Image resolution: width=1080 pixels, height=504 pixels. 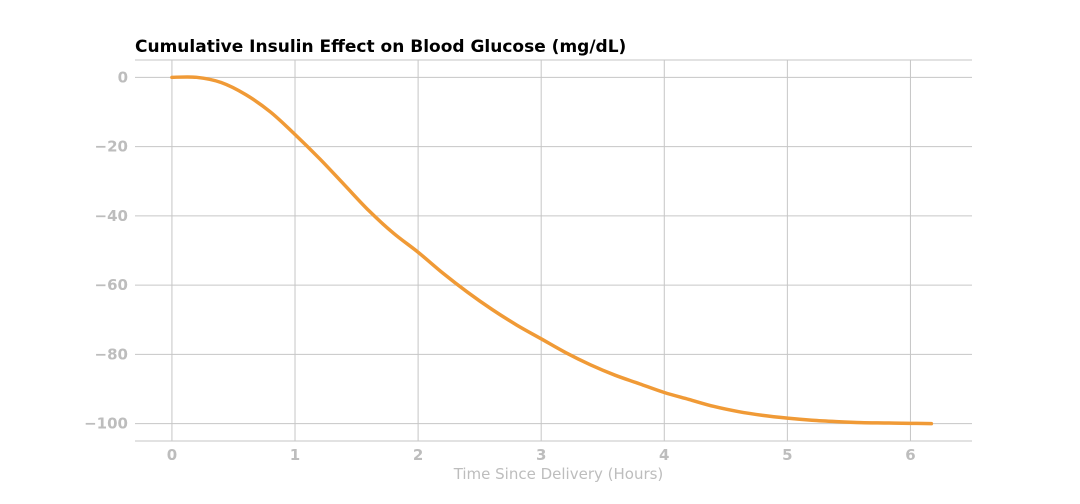 I want to click on y-tick-label: −40, so click(x=111, y=216).